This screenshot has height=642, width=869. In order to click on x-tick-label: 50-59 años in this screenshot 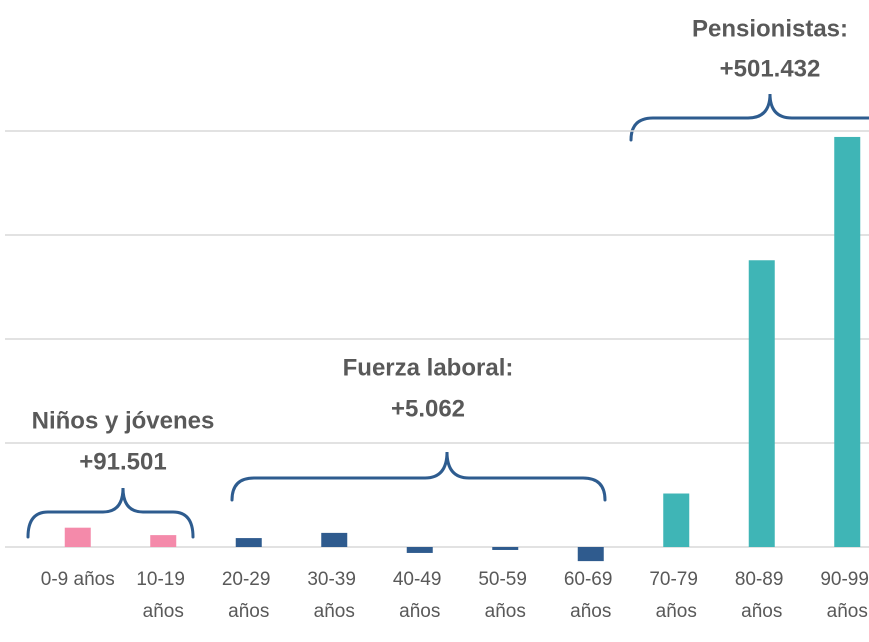, I will do `click(505, 595)`.